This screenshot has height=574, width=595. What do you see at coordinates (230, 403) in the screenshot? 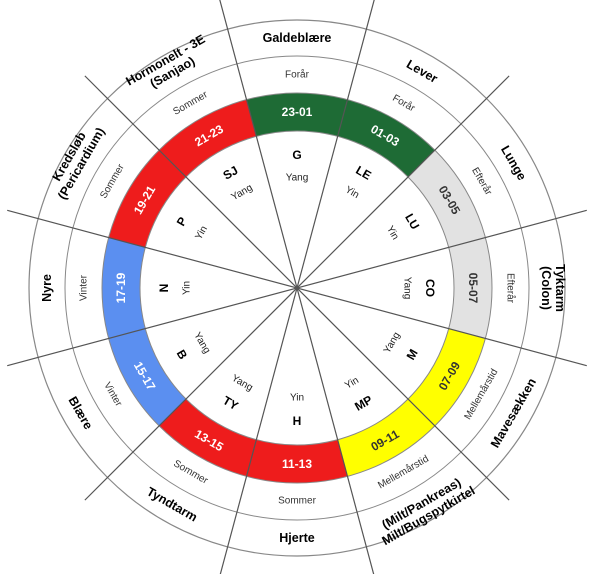
I see `meridian-abbr: TY` at bounding box center [230, 403].